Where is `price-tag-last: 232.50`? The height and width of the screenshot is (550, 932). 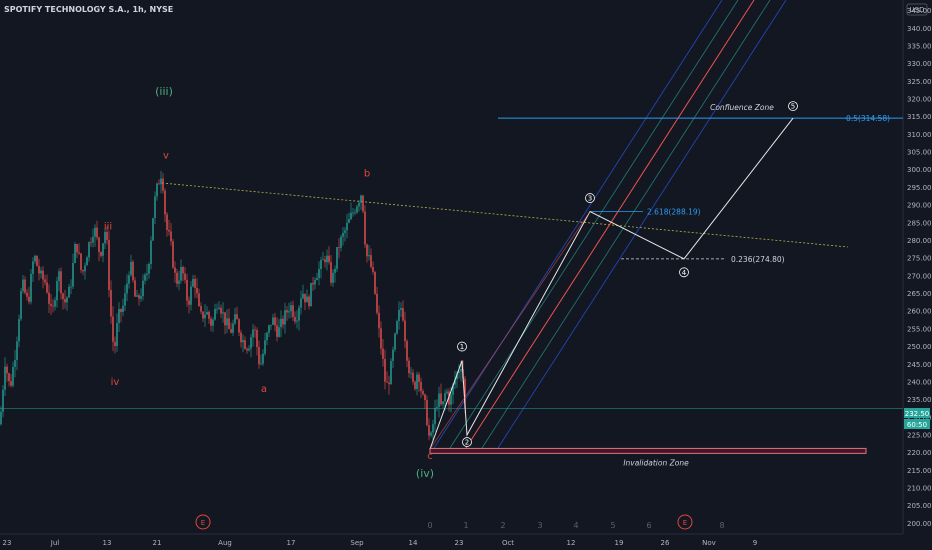
price-tag-last: 232.50 is located at coordinates (917, 413).